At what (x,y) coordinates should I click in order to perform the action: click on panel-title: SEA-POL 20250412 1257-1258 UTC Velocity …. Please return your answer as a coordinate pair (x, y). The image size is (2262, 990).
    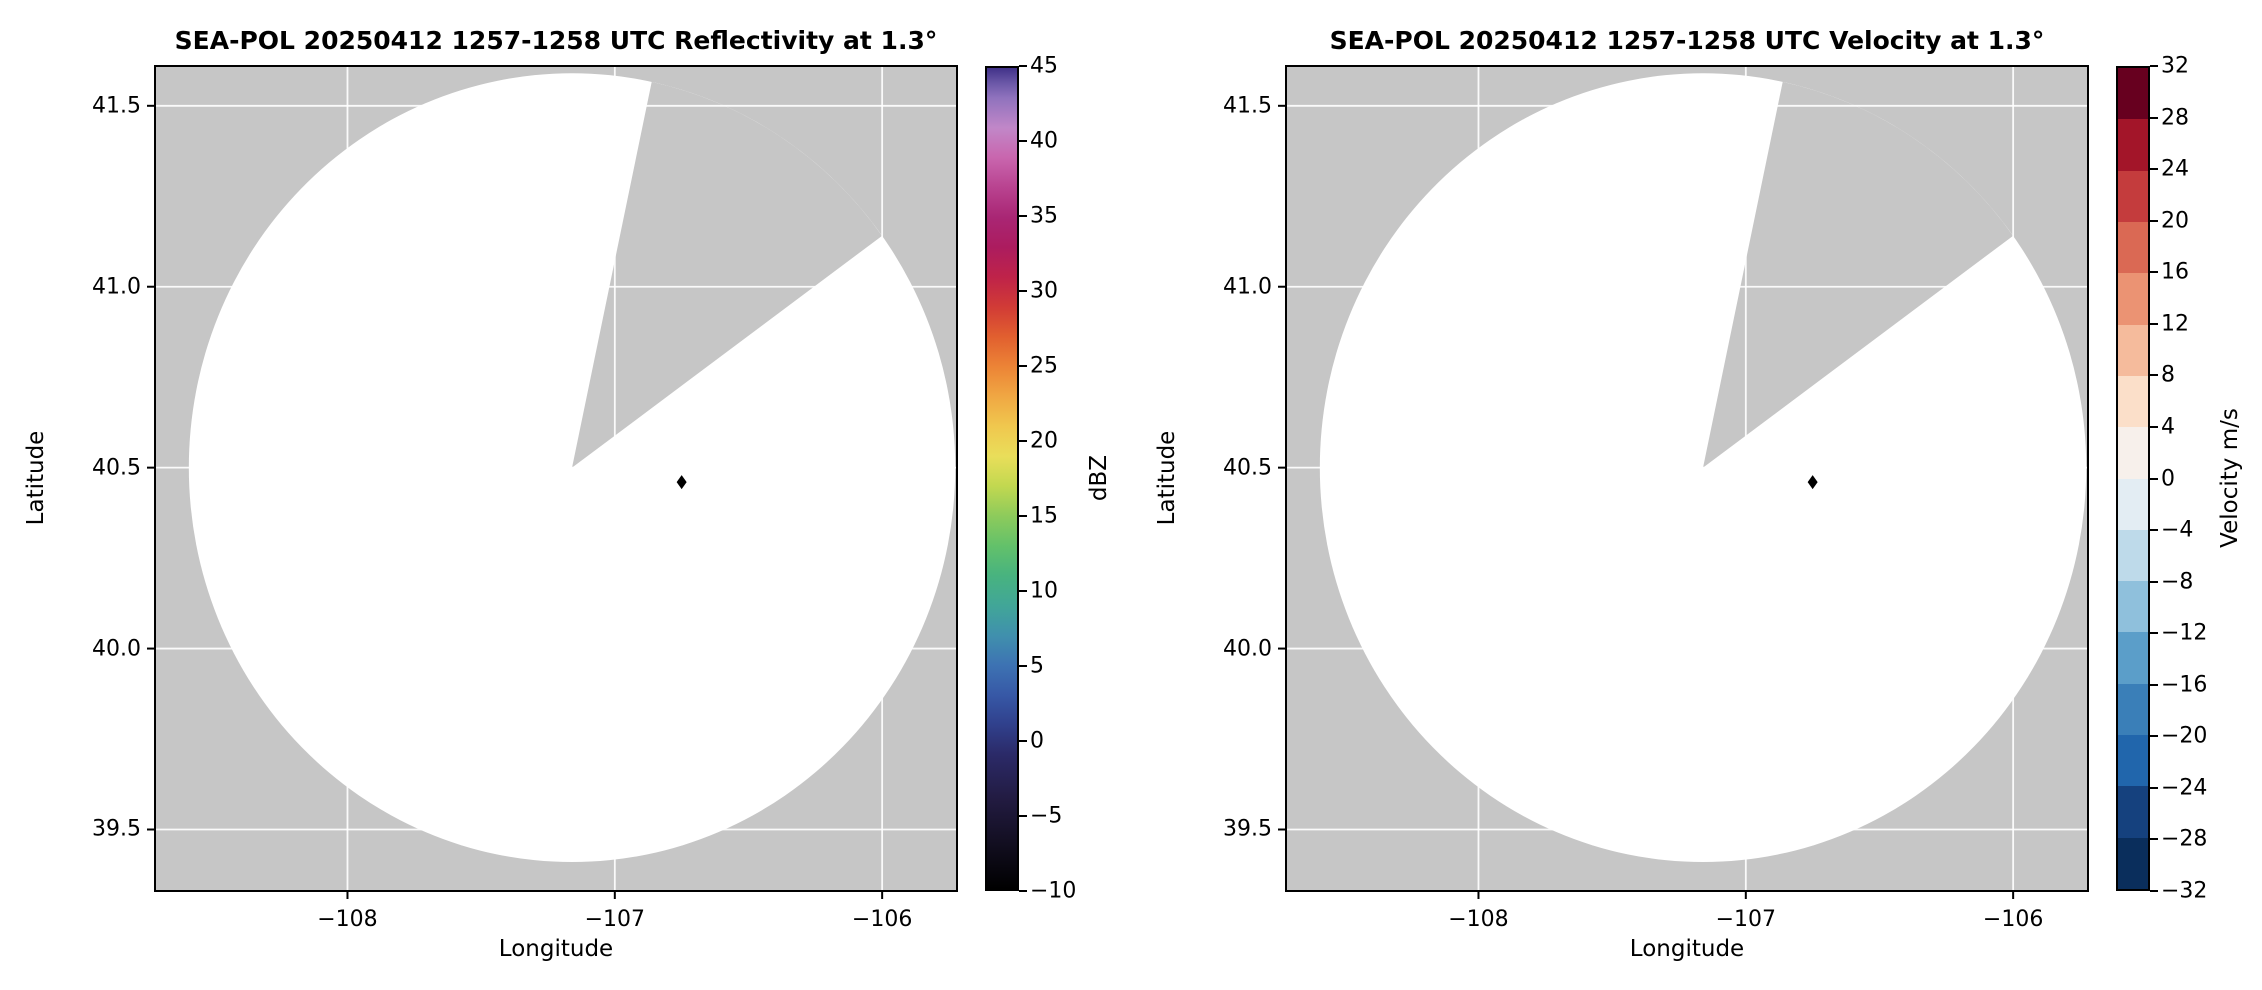
    Looking at the image, I should click on (1687, 40).